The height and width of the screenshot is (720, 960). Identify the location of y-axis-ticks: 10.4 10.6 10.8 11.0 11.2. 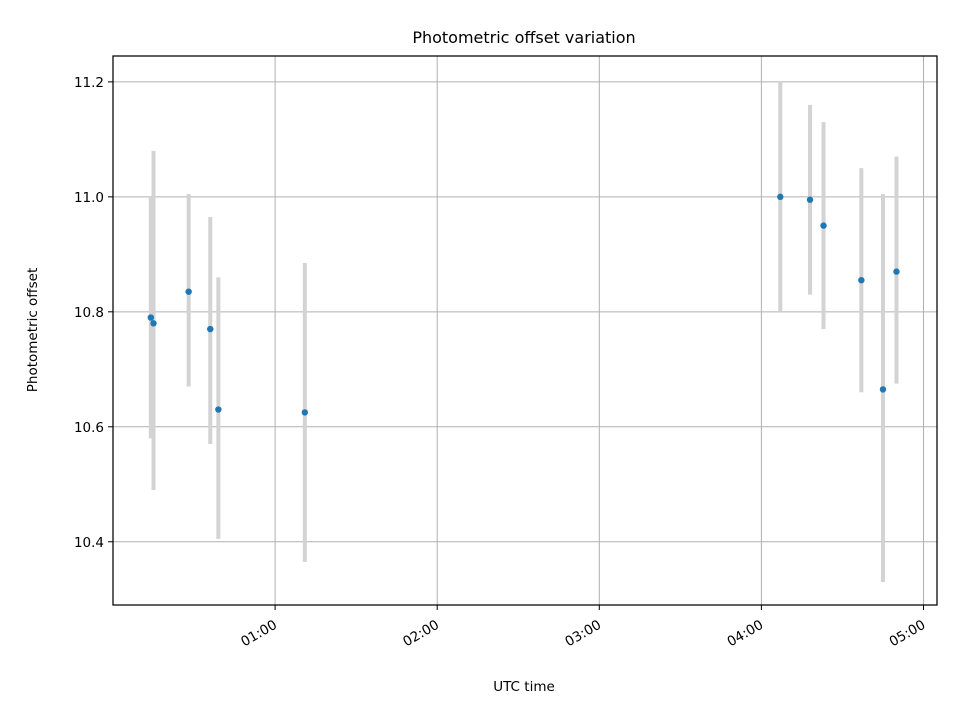
(93, 313).